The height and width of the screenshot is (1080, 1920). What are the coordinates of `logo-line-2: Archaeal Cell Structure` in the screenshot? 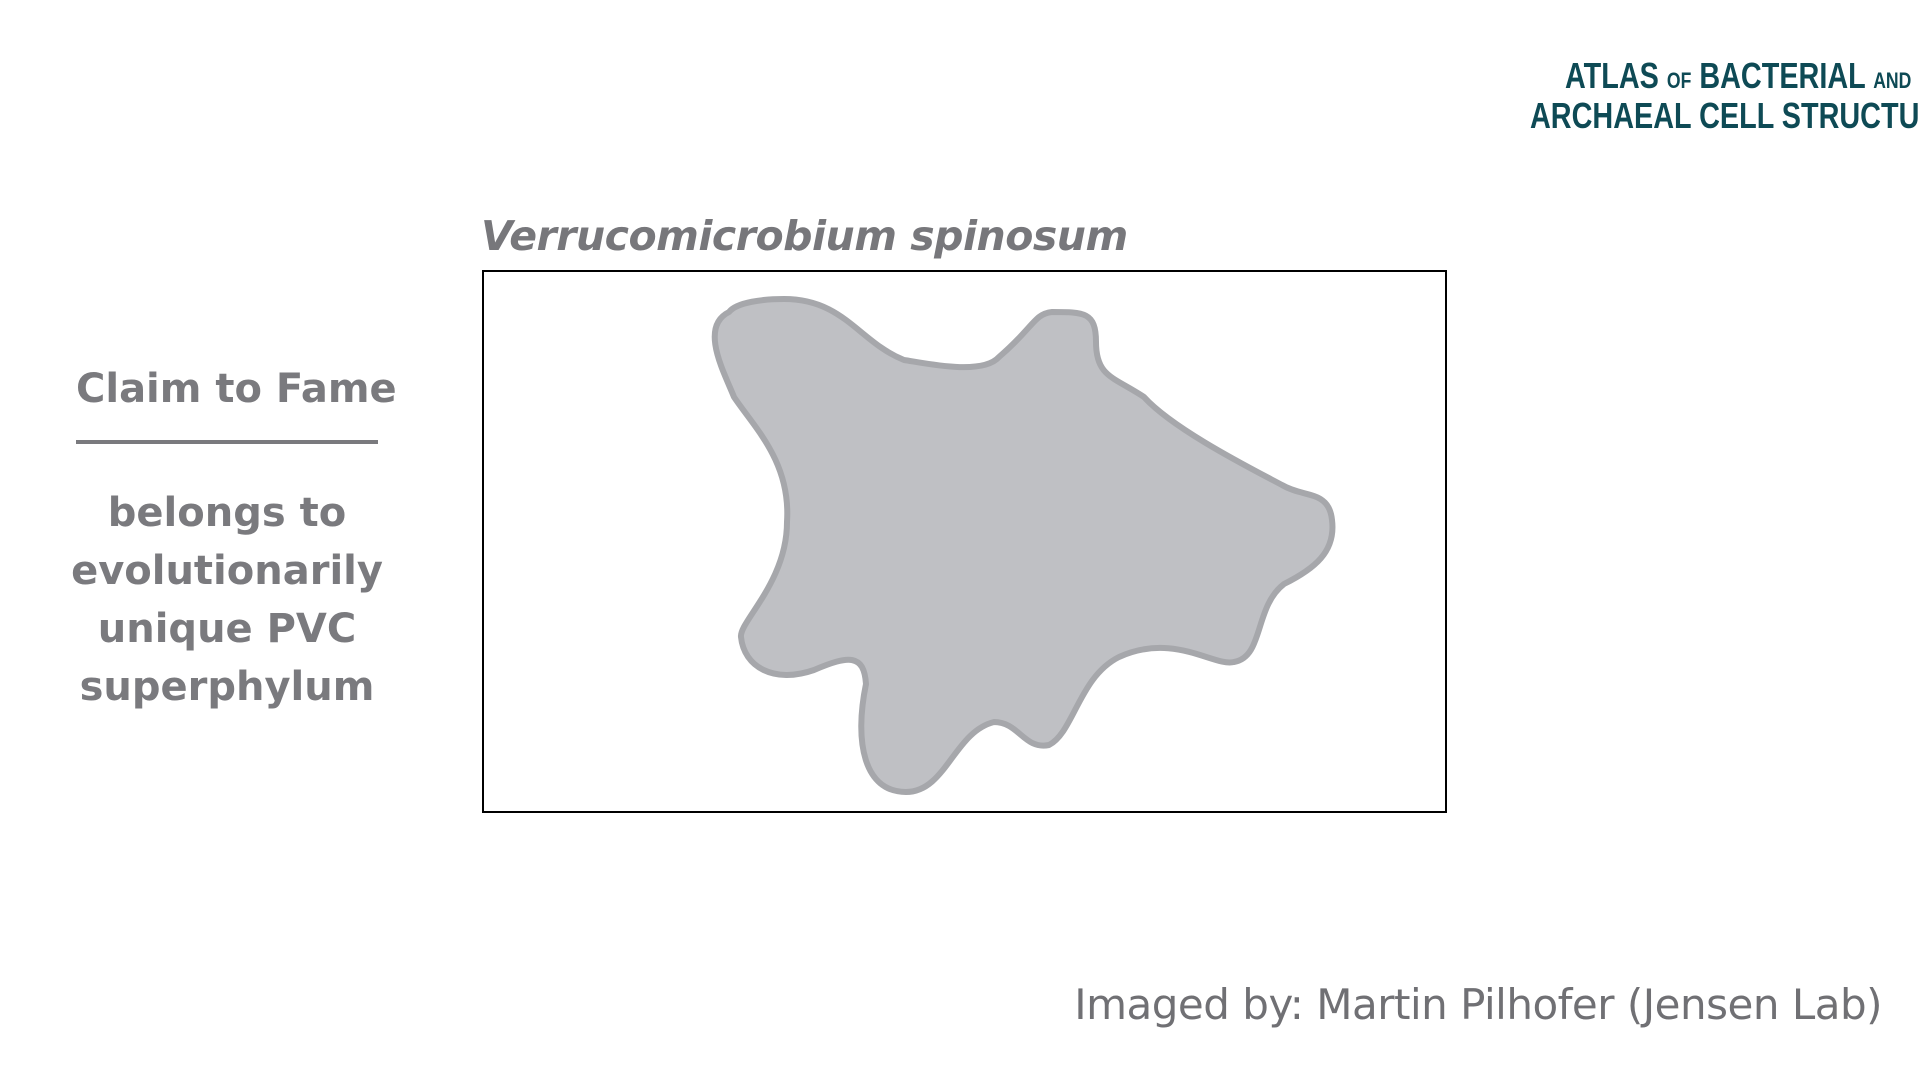 It's located at (1725, 115).